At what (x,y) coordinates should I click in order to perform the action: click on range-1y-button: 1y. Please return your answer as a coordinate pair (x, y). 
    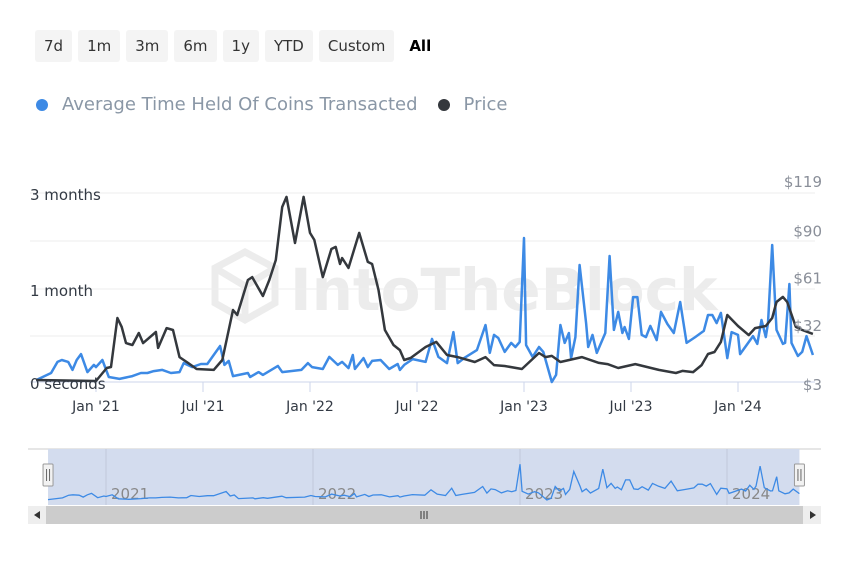
    Looking at the image, I should click on (240, 46).